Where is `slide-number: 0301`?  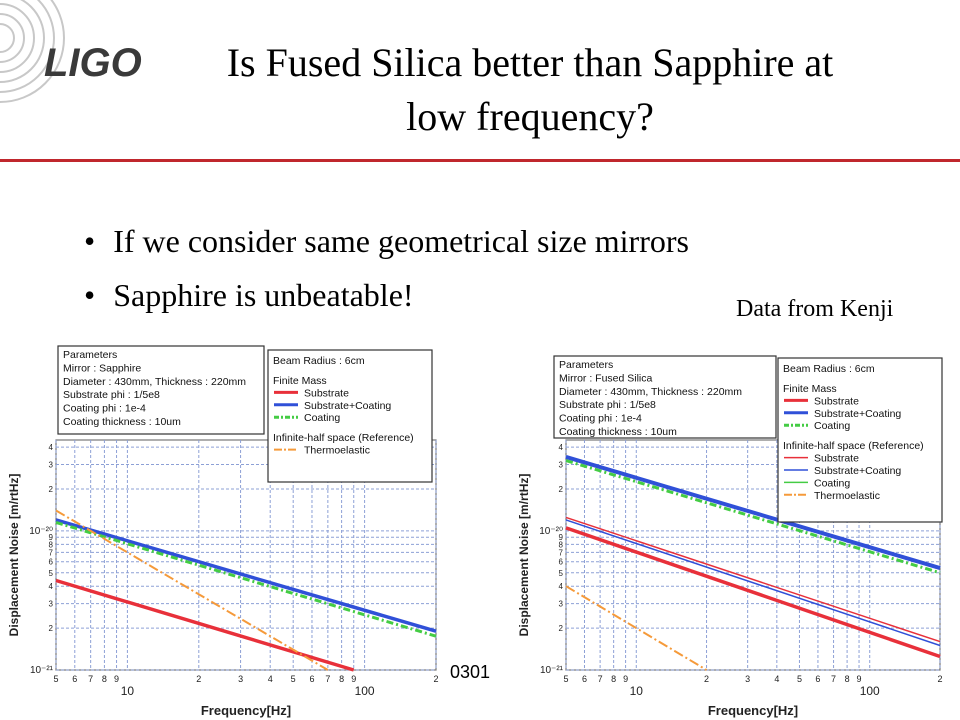 slide-number: 0301 is located at coordinates (470, 672).